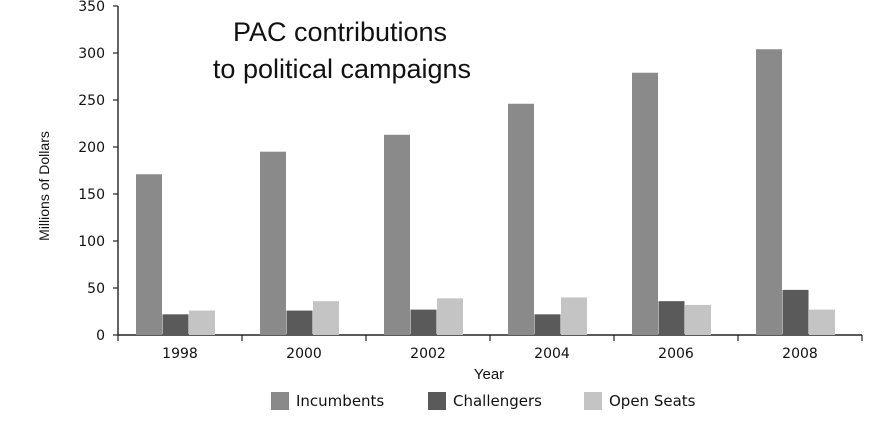 This screenshot has width=874, height=442. Describe the element at coordinates (428, 354) in the screenshot. I see `x-tick-label: 2002` at that location.